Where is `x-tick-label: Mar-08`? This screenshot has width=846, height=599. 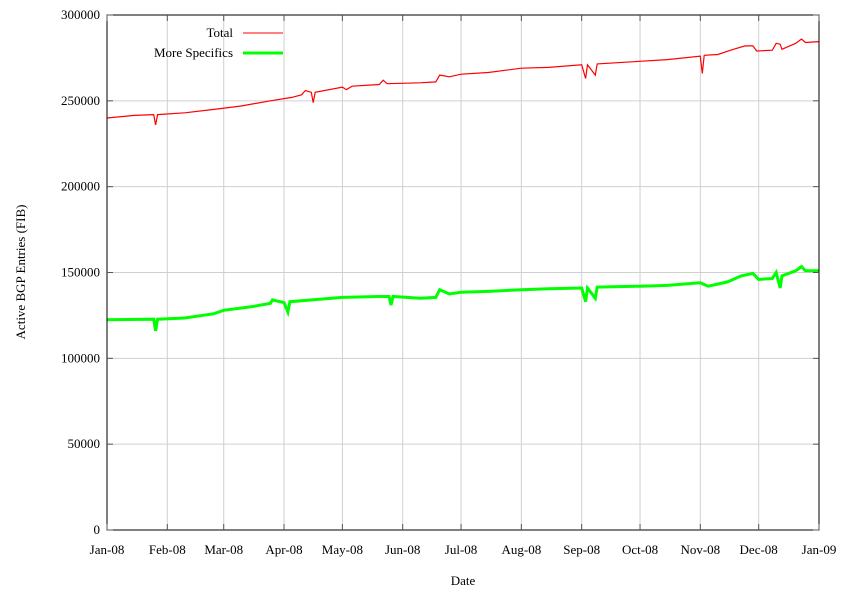
x-tick-label: Mar-08 is located at coordinates (223, 549).